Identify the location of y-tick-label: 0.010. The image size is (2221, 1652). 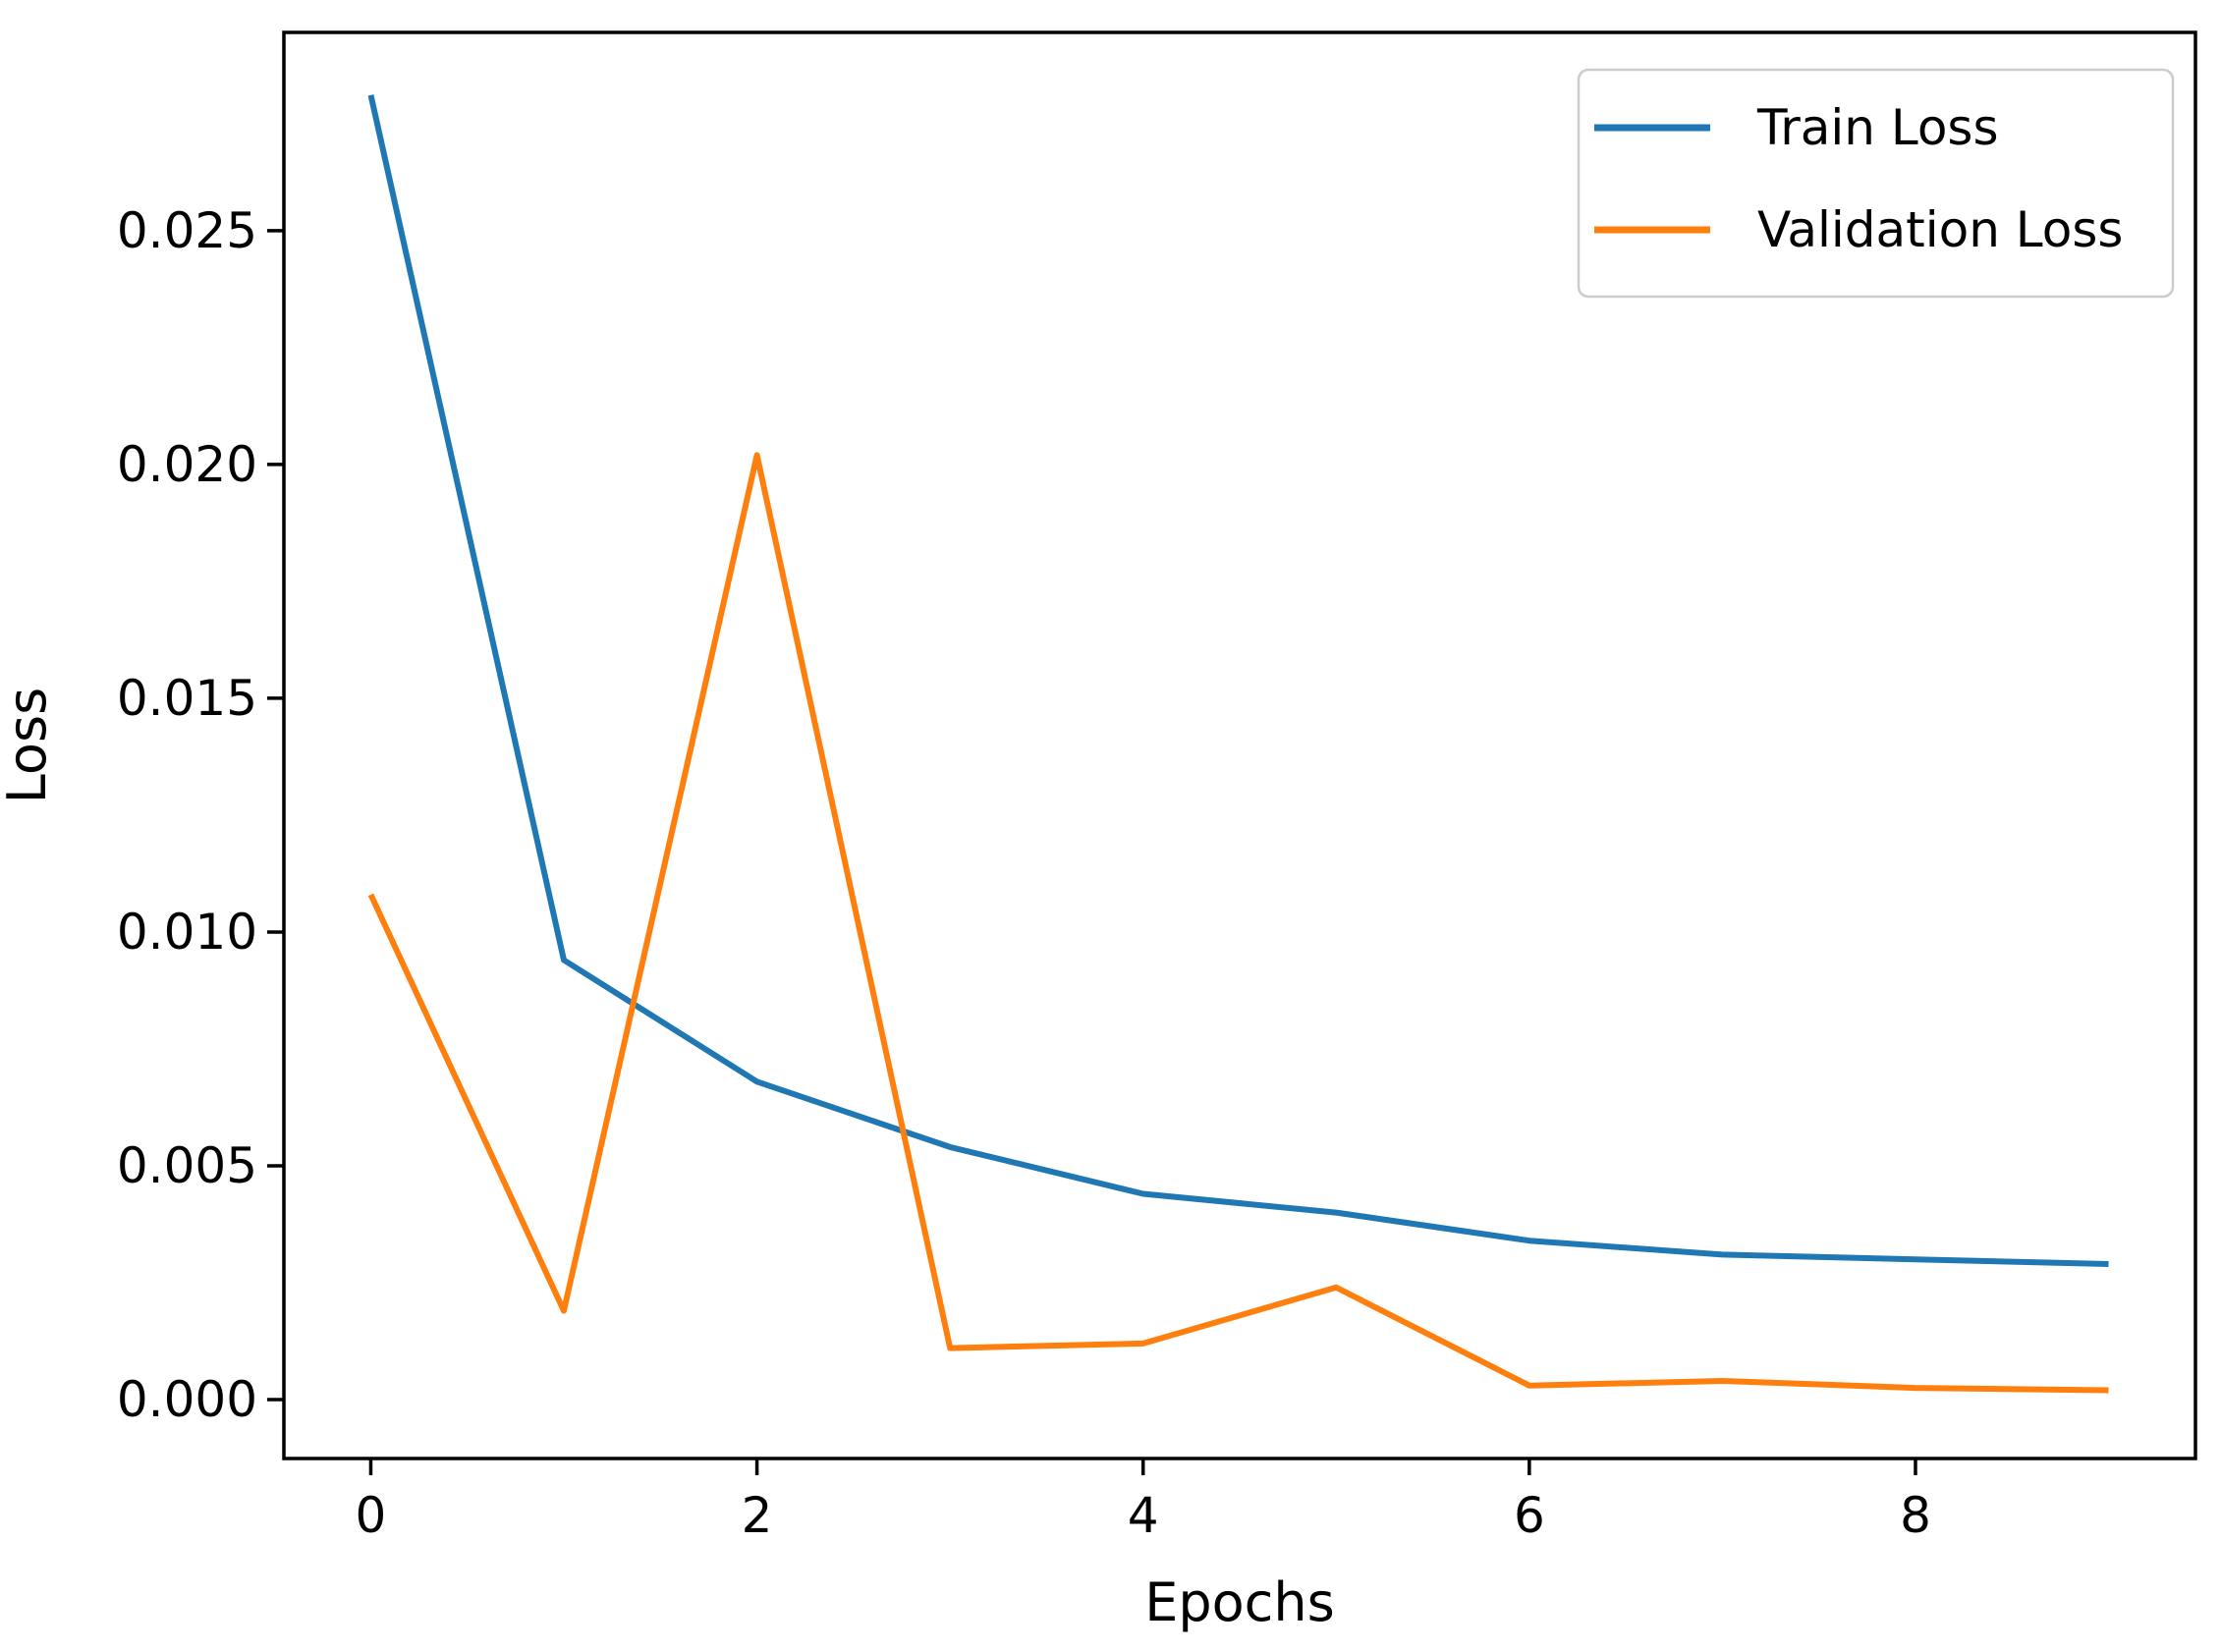
(187, 932).